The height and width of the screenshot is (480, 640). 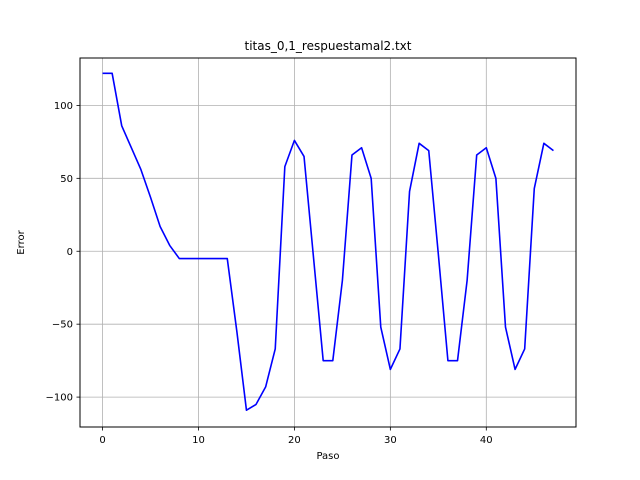 I want to click on x-tick-label: 30, so click(x=390, y=440).